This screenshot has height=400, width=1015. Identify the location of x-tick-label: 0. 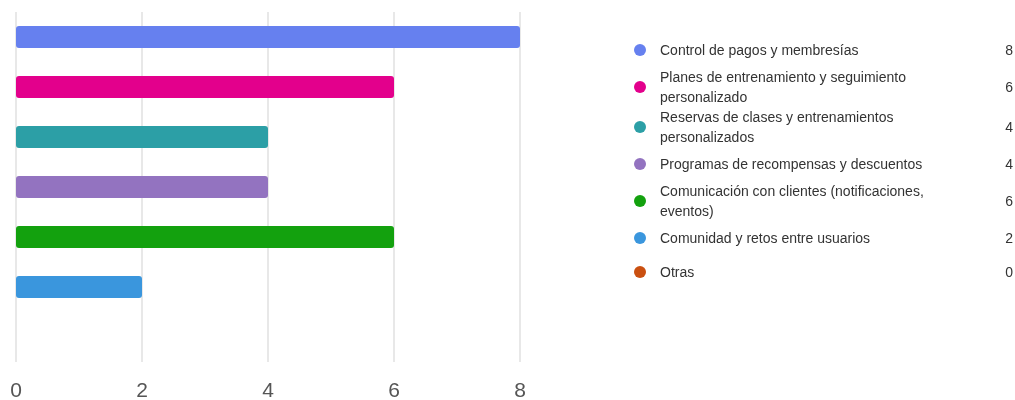
(16, 388).